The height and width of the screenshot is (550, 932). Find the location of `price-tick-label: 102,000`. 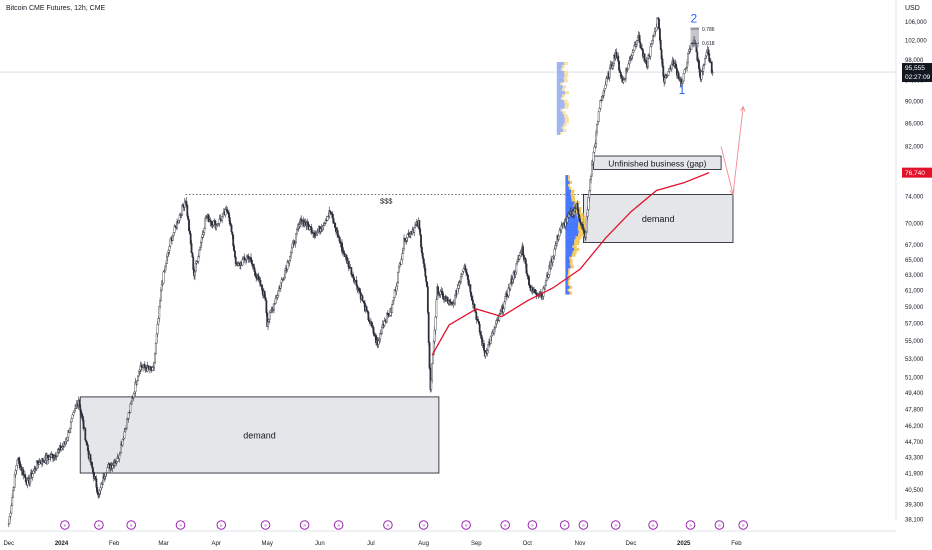

price-tick-label: 102,000 is located at coordinates (916, 42).